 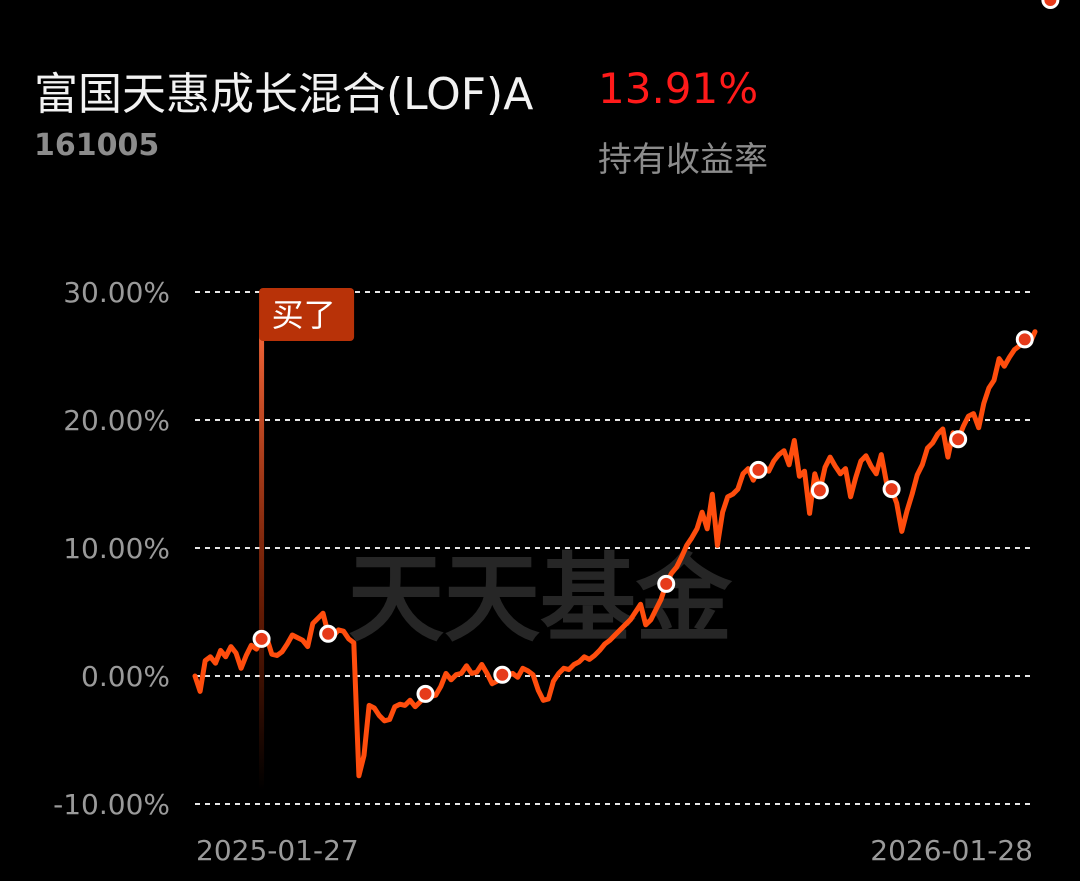 I want to click on x-tick-label-start: 2025-01-27, so click(x=277, y=850).